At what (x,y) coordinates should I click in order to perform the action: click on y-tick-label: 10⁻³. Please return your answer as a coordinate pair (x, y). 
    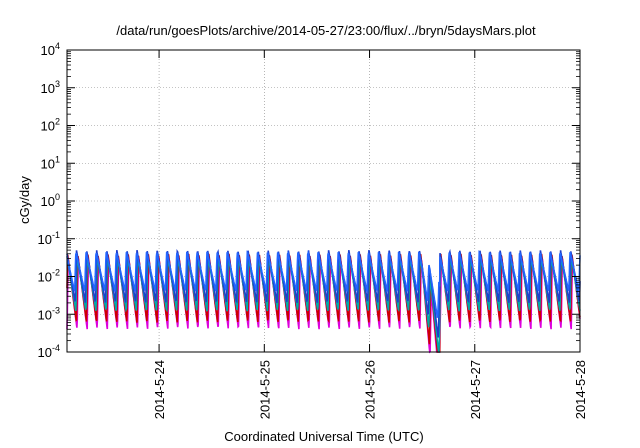
    Looking at the image, I should click on (49, 313).